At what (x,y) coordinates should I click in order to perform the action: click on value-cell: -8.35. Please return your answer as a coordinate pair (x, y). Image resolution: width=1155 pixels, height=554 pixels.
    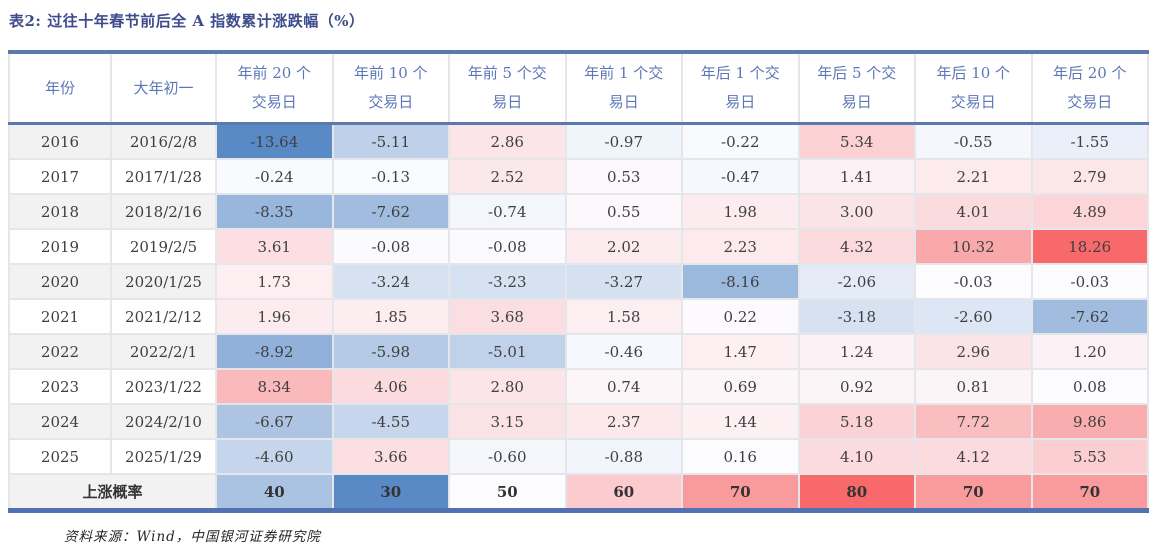
    Looking at the image, I should click on (274, 211).